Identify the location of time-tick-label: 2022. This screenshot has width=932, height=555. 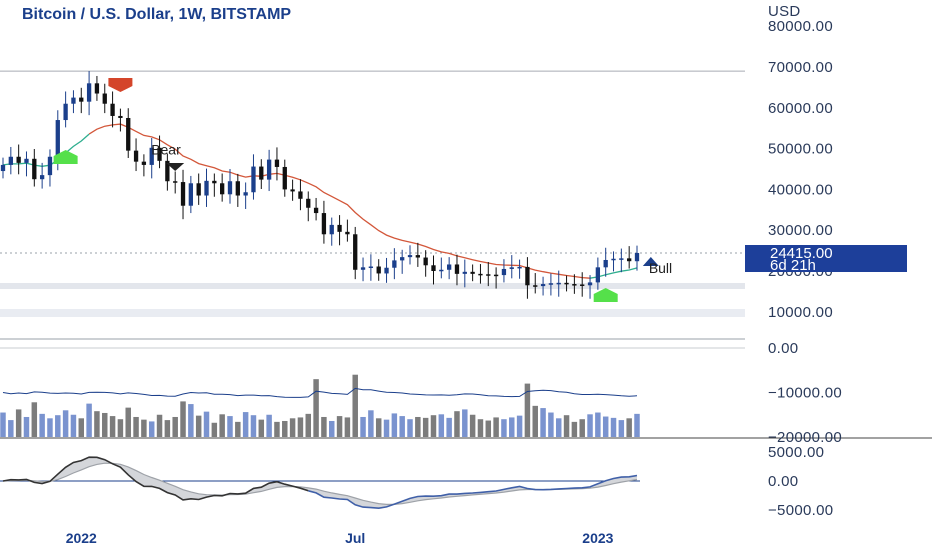
(81, 538).